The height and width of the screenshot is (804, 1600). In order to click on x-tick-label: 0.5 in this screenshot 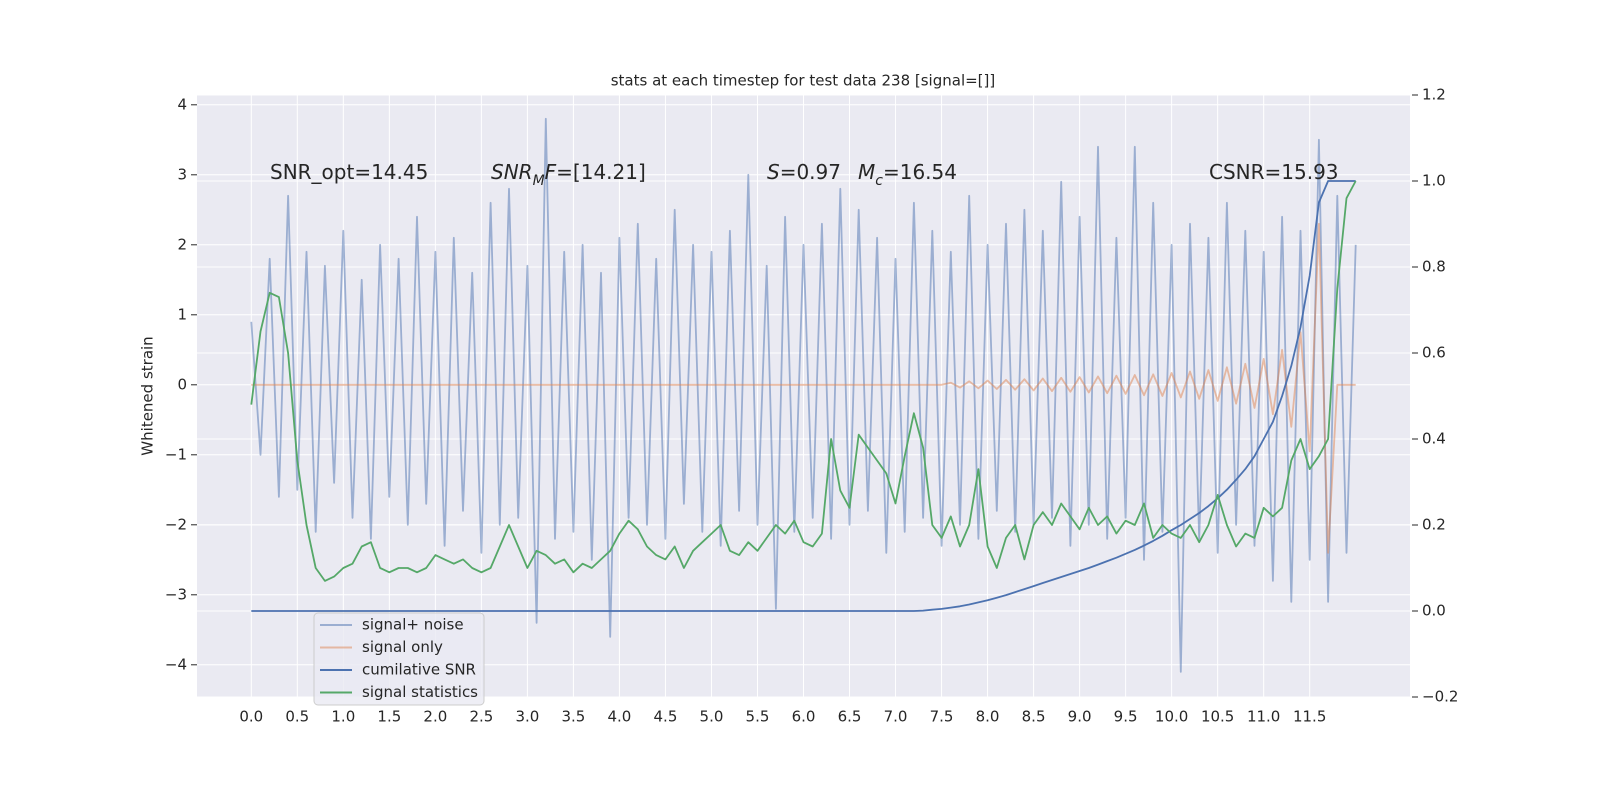, I will do `click(297, 717)`.